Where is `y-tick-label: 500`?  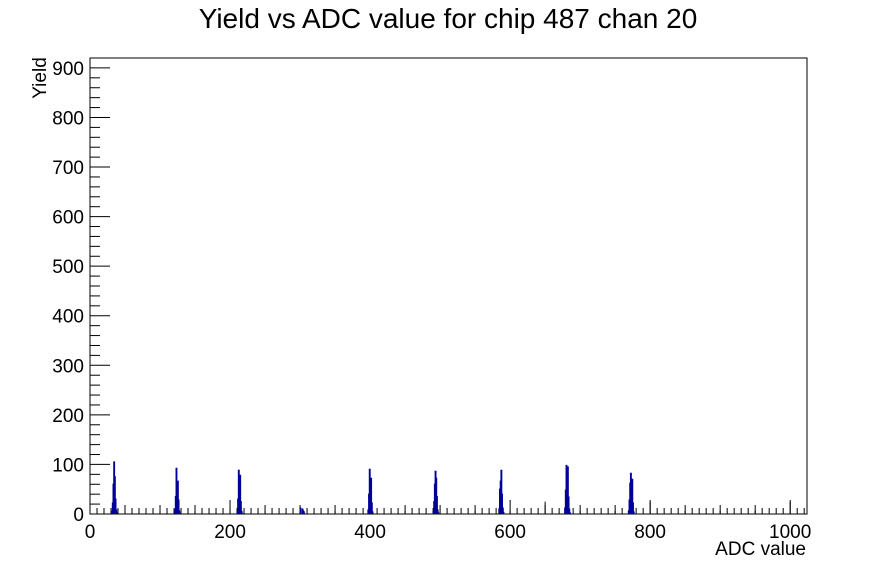
y-tick-label: 500 is located at coordinates (68, 267).